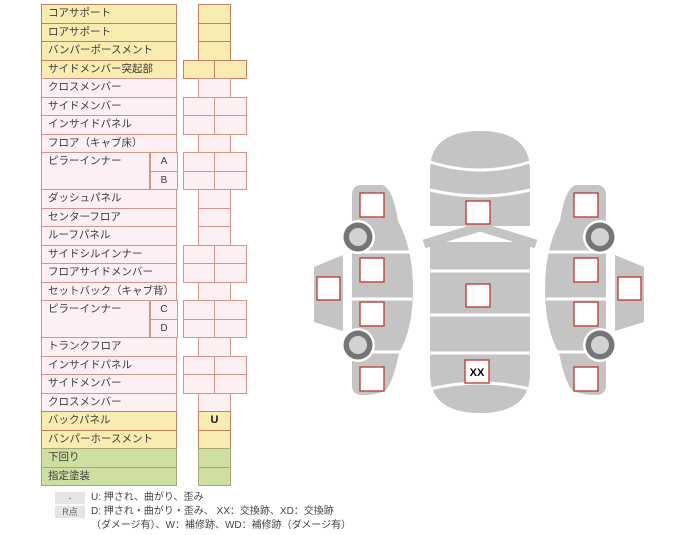 Image resolution: width=692 pixels, height=535 pixels. Describe the element at coordinates (109, 199) in the screenshot. I see `part-label: ダッシュパネル` at that location.